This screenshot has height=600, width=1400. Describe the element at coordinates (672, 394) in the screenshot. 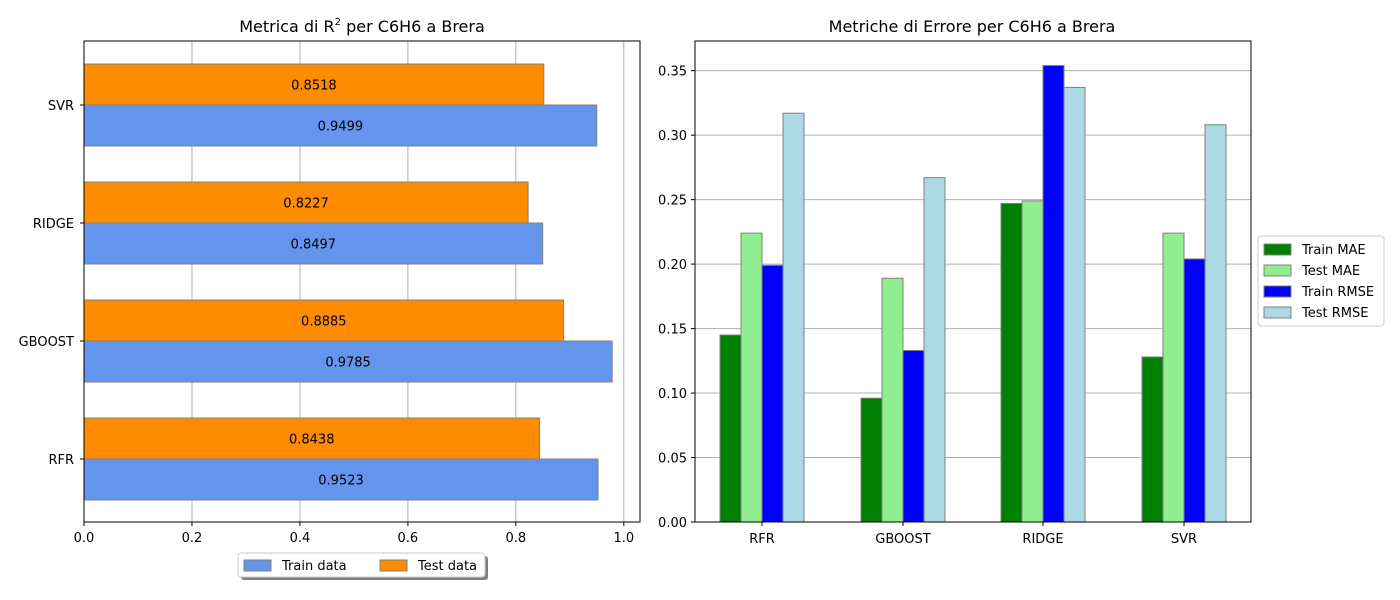

I see `error-y-tick-label: 0.10` at that location.